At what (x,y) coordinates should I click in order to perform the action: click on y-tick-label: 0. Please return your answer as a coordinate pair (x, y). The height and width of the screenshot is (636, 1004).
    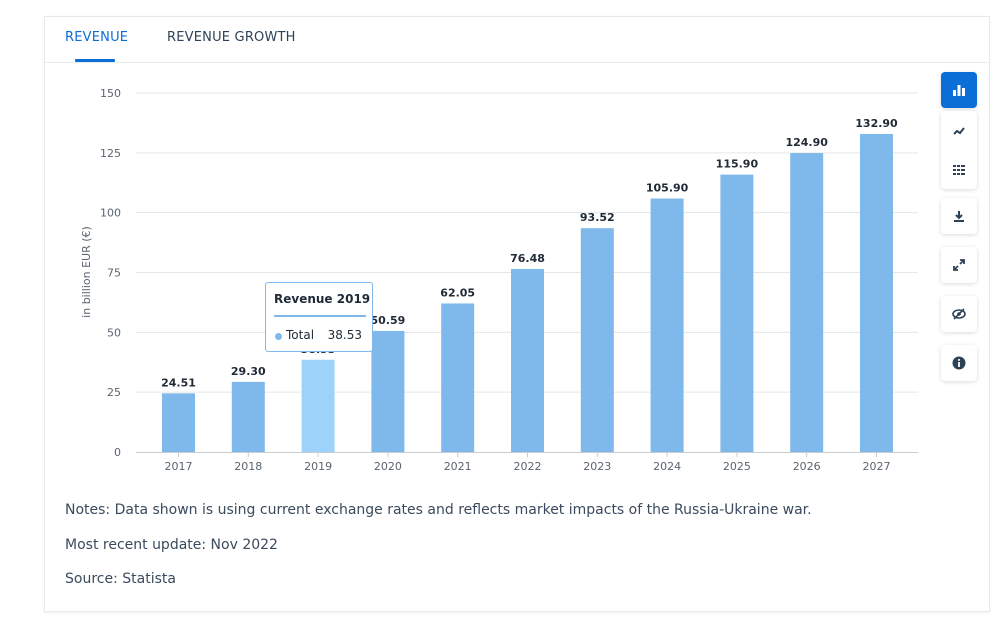
    Looking at the image, I should click on (117, 452).